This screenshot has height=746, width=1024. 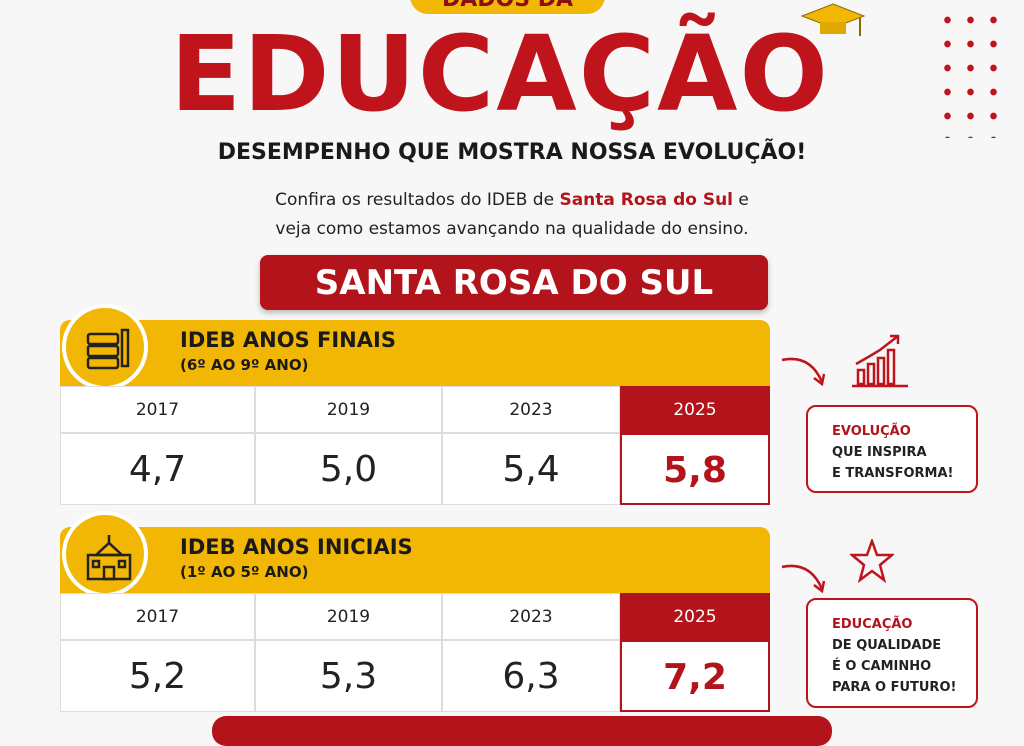 I want to click on note-line: EVOLUÇÃO, so click(x=871, y=431).